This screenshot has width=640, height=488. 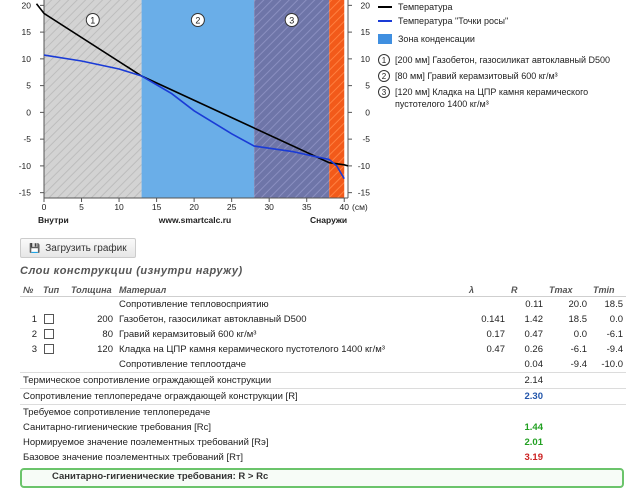 I want to click on layer-number-badge: 1, so click(x=384, y=60).